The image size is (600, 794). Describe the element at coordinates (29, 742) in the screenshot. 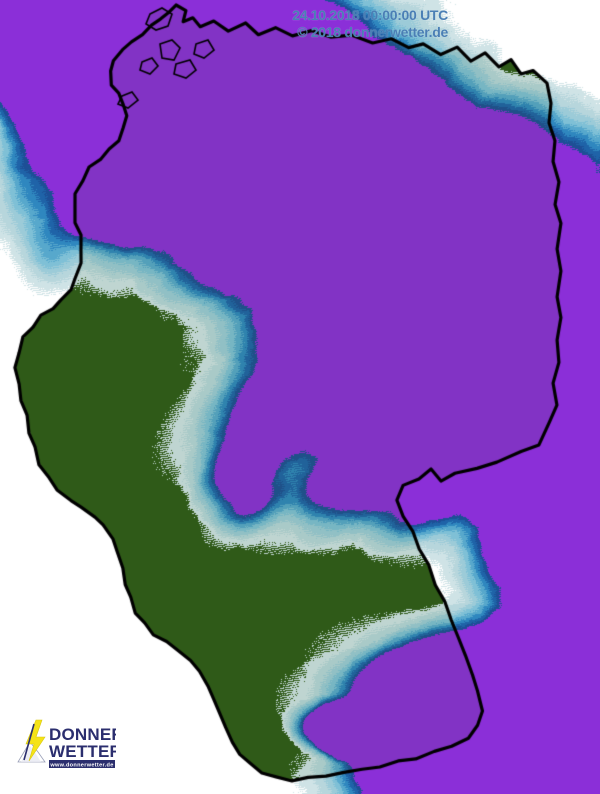

I see `logo-pole` at that location.